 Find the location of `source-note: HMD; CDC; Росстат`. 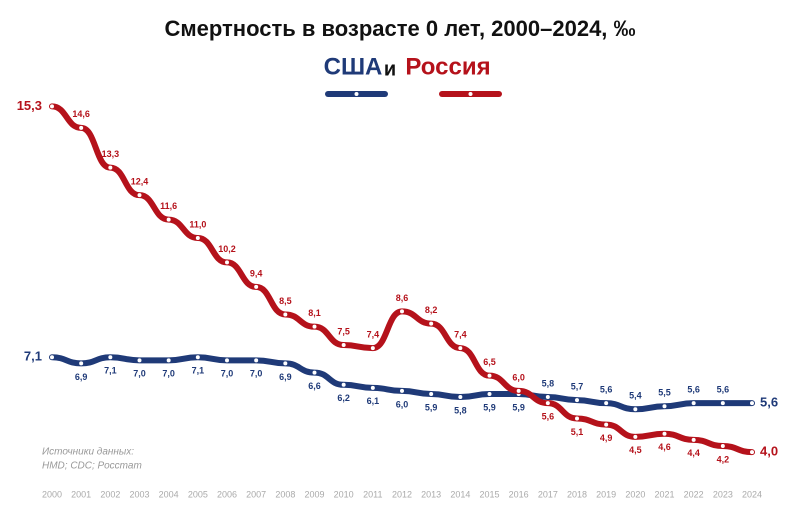

source-note: HMD; CDC; Росстат is located at coordinates (92, 466).